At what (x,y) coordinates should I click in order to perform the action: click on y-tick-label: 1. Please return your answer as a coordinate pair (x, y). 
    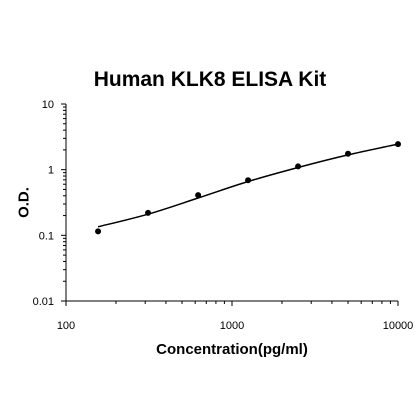
    Looking at the image, I should click on (51, 171).